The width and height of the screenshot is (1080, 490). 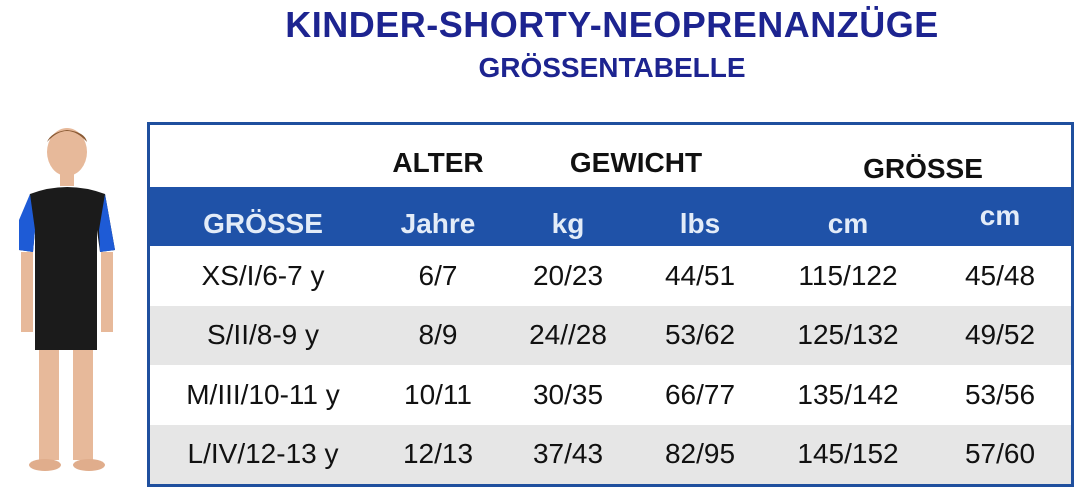 I want to click on column-header: lbs, so click(x=700, y=223).